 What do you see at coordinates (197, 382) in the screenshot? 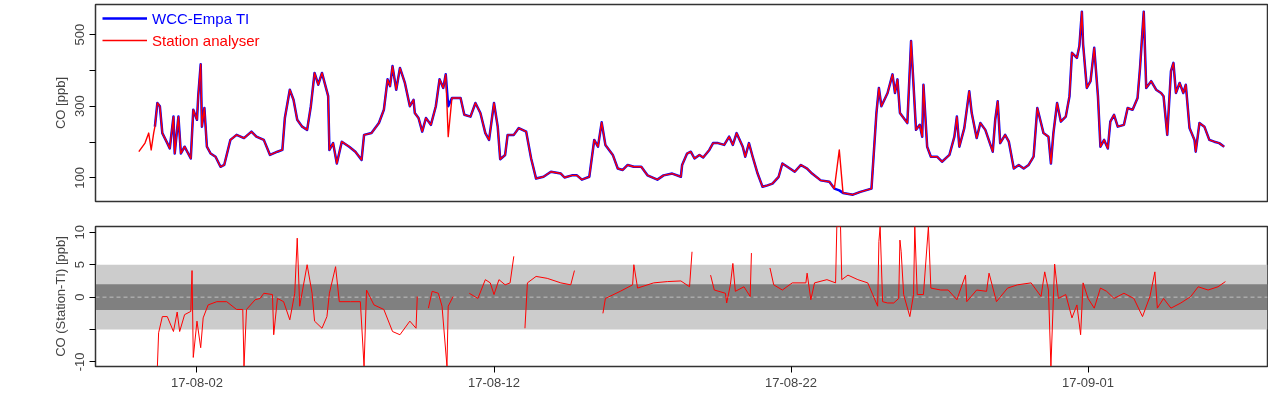
I see `x-tick-label: 17-08-02` at bounding box center [197, 382].